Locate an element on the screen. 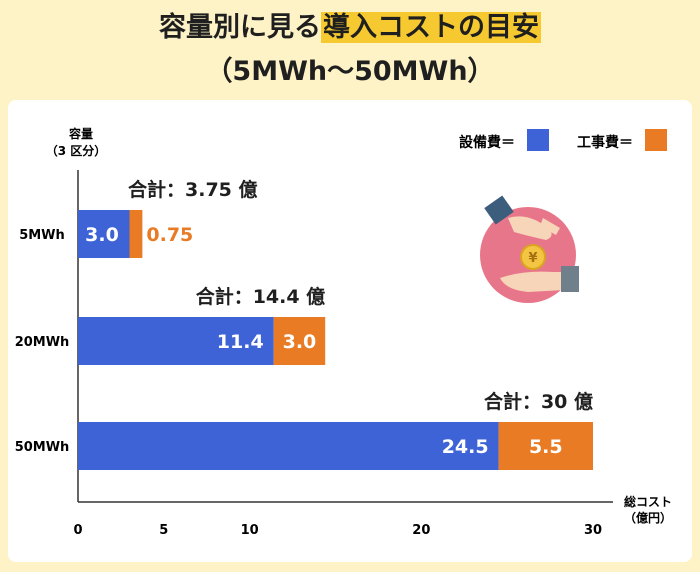 This screenshot has width=700, height=572. legend-construction-label: 工事費＝ is located at coordinates (605, 142).